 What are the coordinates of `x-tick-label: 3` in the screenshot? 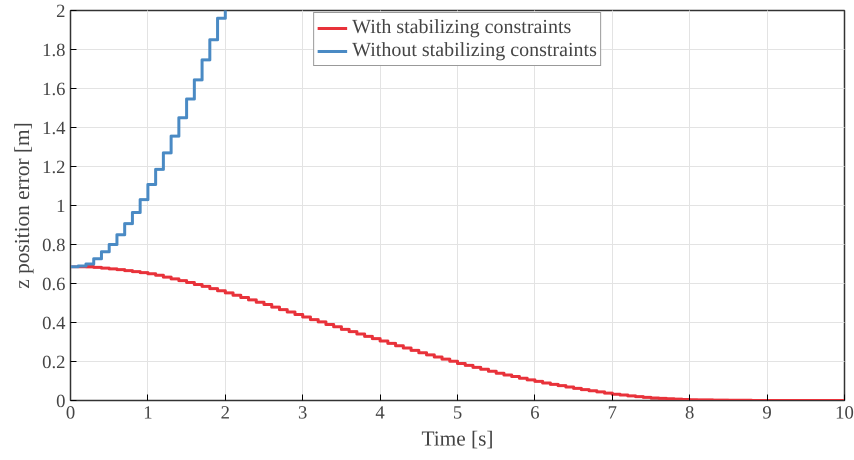 It's located at (303, 413).